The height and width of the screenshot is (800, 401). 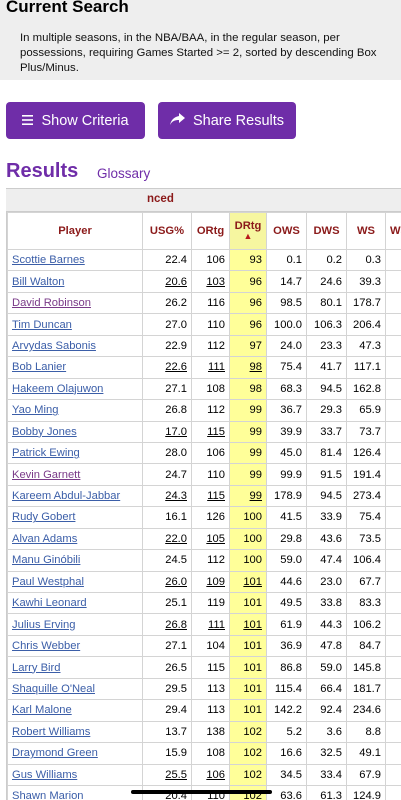 I want to click on player-name: Bill Walton, so click(x=38, y=281).